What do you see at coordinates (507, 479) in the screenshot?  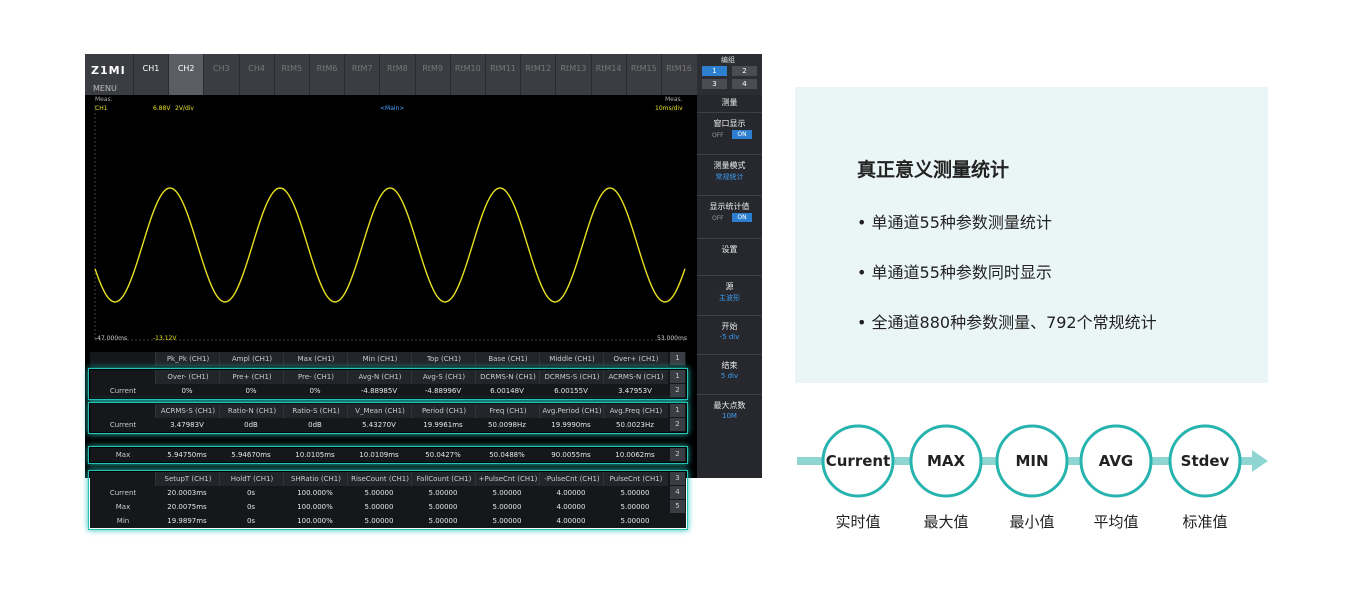 I see `column-header: +PulseCnt (CH1)` at bounding box center [507, 479].